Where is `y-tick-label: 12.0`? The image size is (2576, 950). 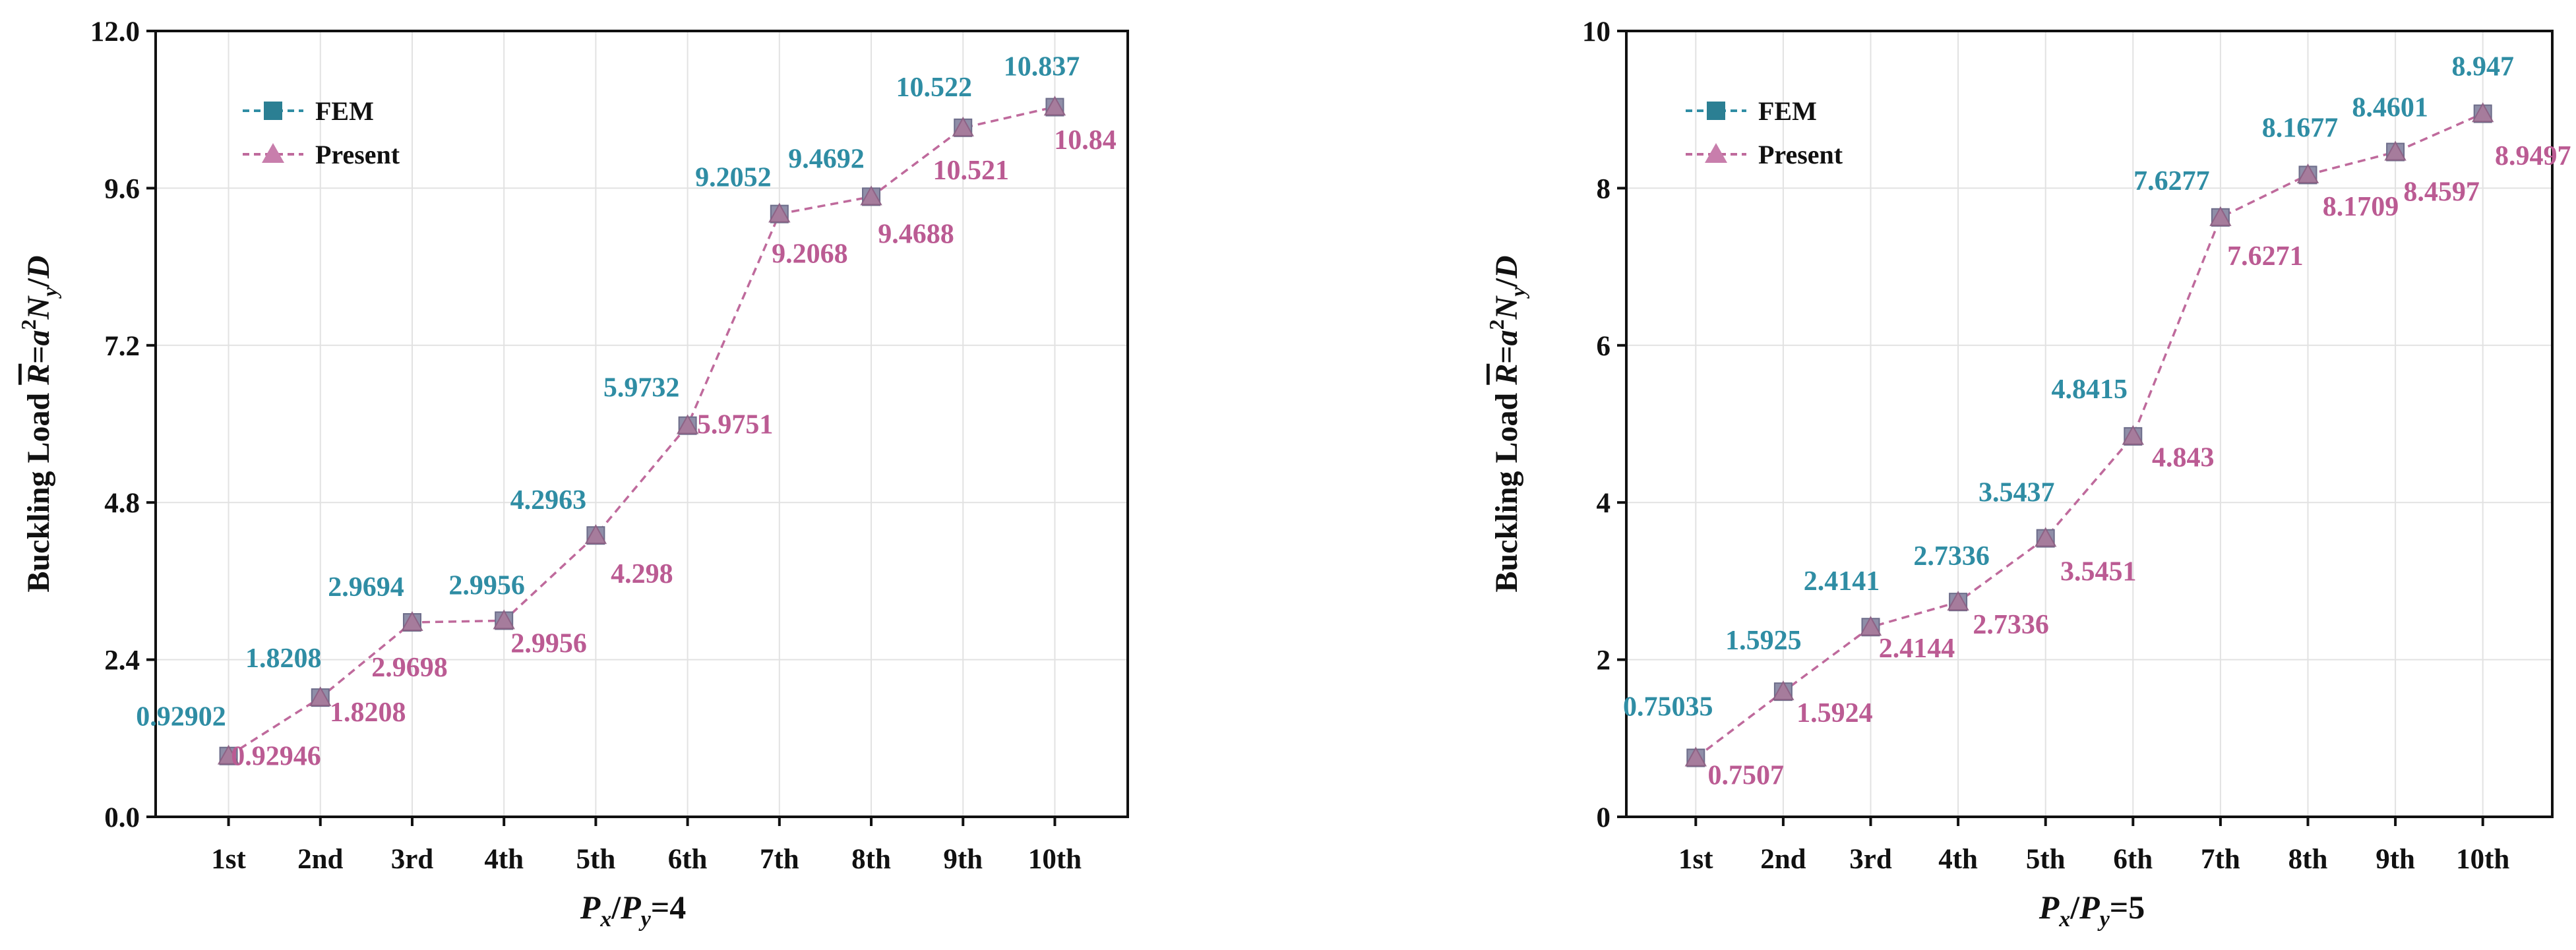
y-tick-label: 12.0 is located at coordinates (115, 32).